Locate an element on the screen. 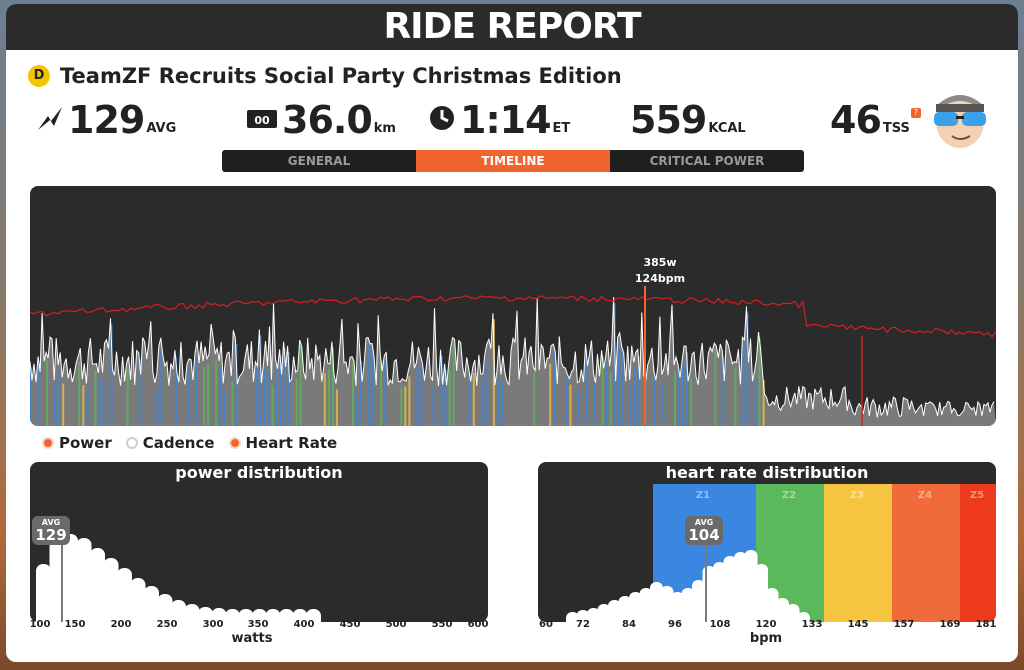  power-tick: 300 is located at coordinates (213, 624).